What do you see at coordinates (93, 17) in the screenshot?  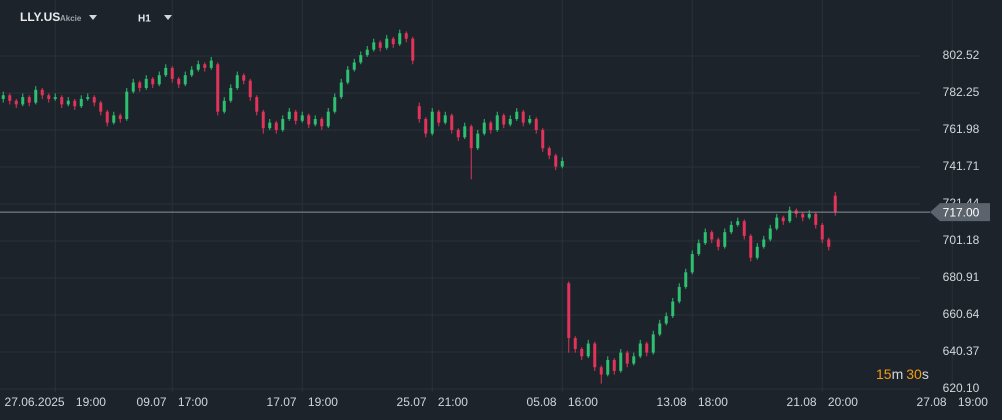 I see `symbol-dropdown` at bounding box center [93, 17].